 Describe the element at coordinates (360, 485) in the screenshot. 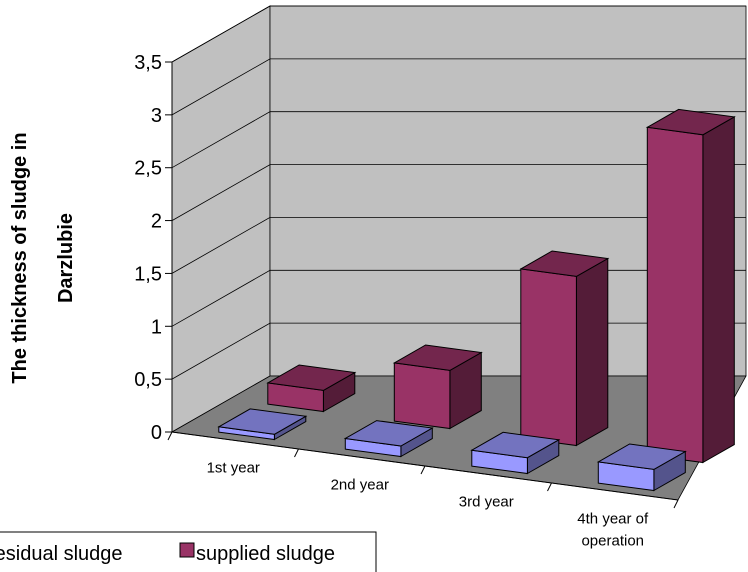

I see `x-tick-label: 2nd year` at that location.